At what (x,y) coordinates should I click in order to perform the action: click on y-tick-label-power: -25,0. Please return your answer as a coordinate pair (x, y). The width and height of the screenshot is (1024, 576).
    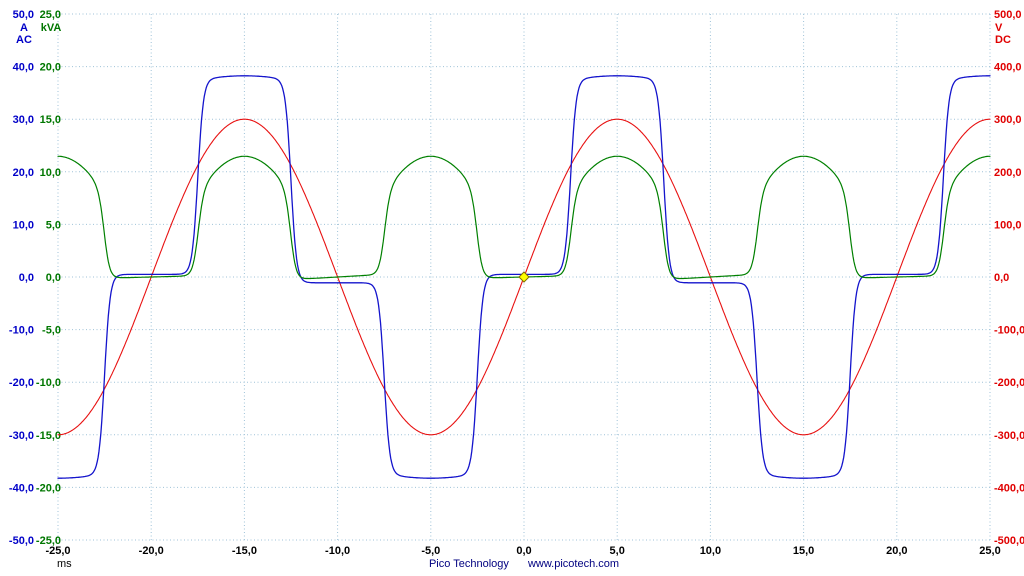
    Looking at the image, I should click on (48, 541).